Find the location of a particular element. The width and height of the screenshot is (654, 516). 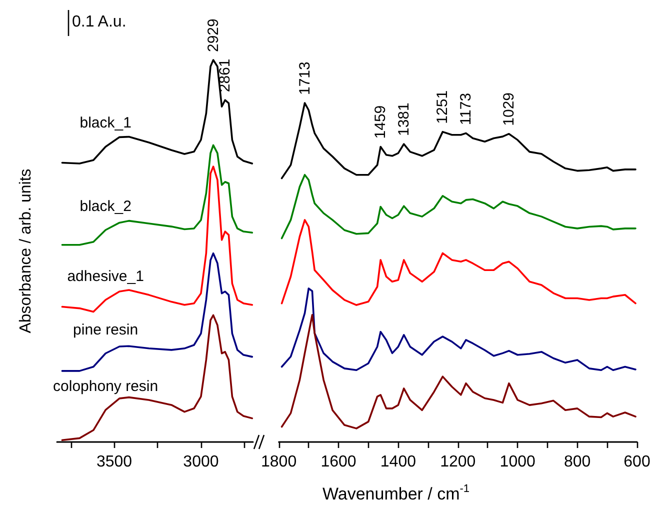

series-label: adhesive_1 is located at coordinates (105, 276).